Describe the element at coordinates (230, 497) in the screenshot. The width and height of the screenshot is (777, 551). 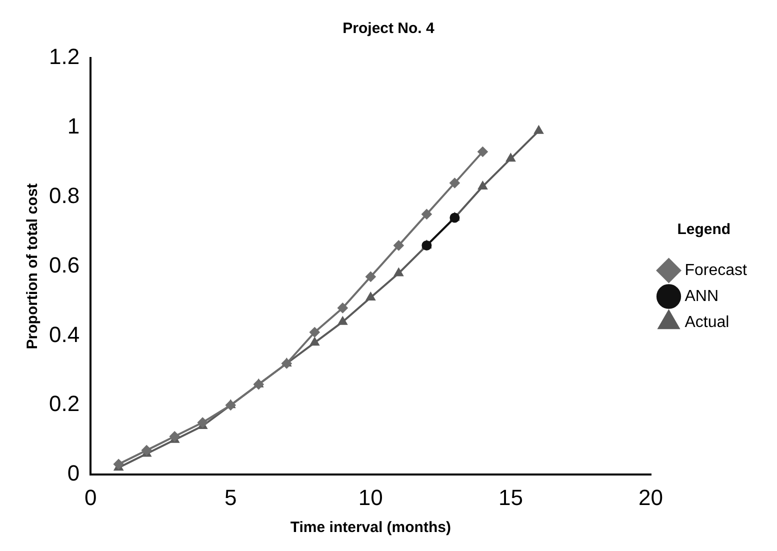
I see `x-tick-label: 5` at that location.